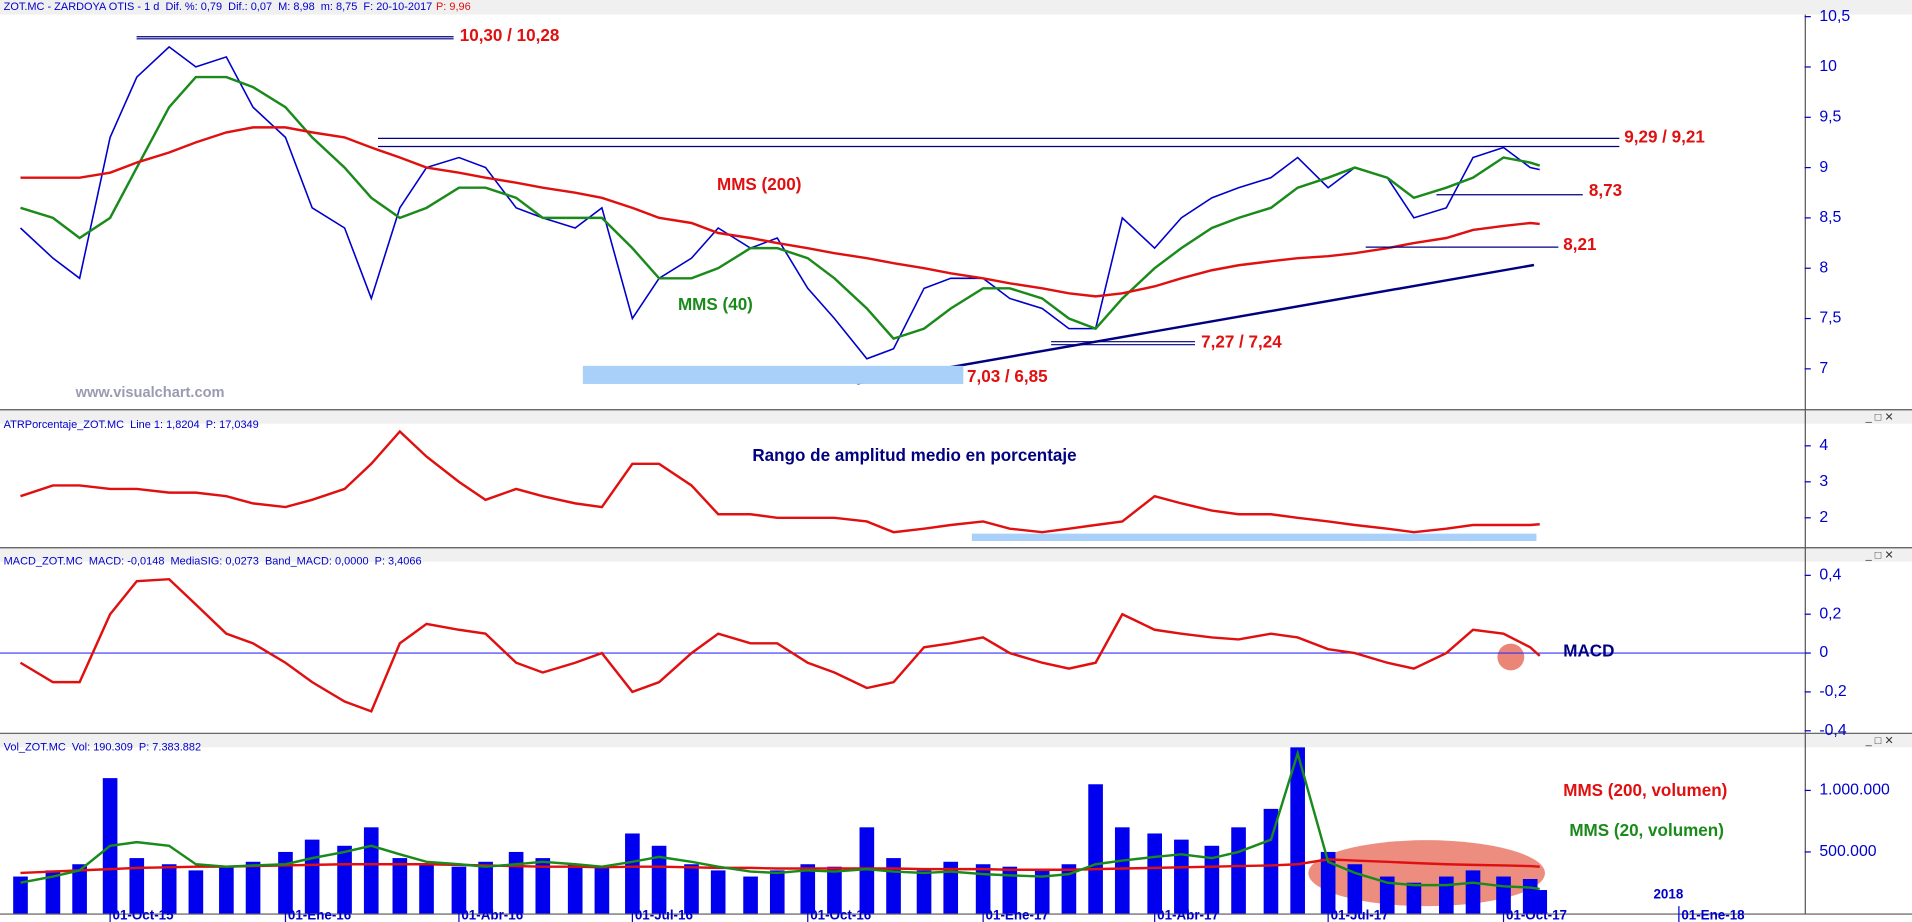  What do you see at coordinates (510, 35) in the screenshot?
I see `level-label: 10,30 / 10,28` at bounding box center [510, 35].